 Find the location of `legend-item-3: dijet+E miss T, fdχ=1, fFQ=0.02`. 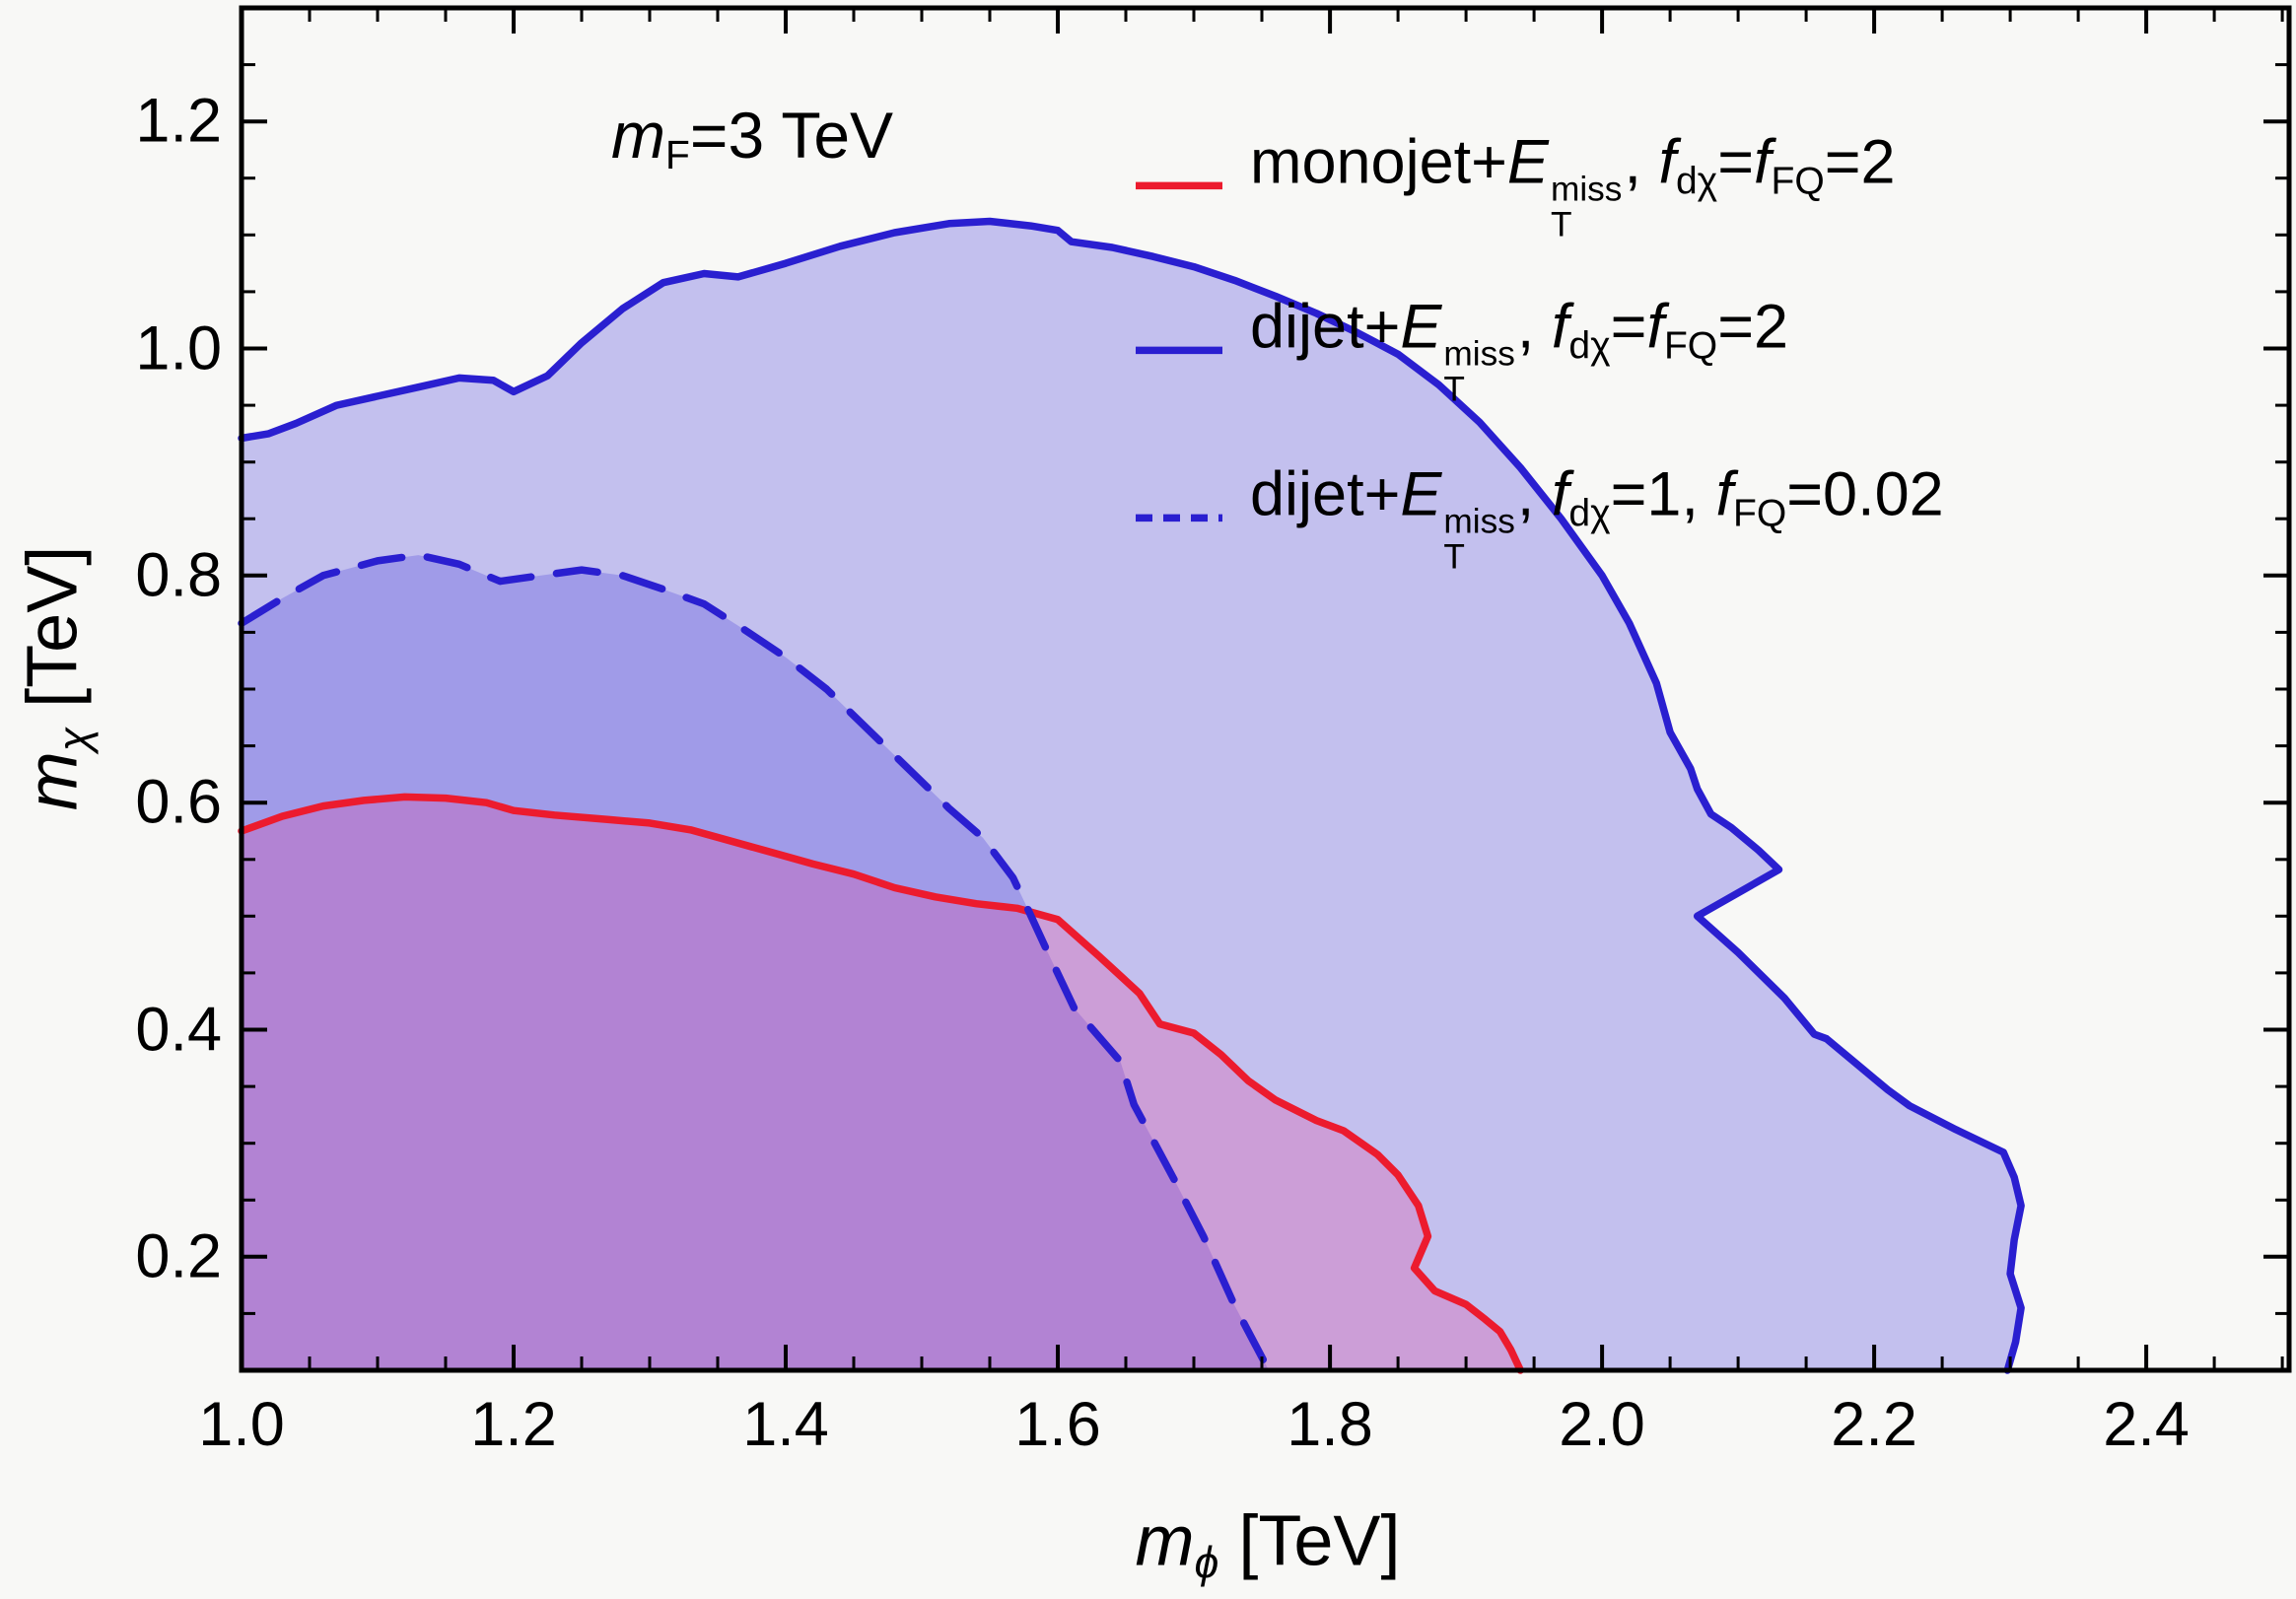

legend-item-3: dijet+E miss T, fdχ=1, fFQ=0.02 is located at coordinates (1539, 519).